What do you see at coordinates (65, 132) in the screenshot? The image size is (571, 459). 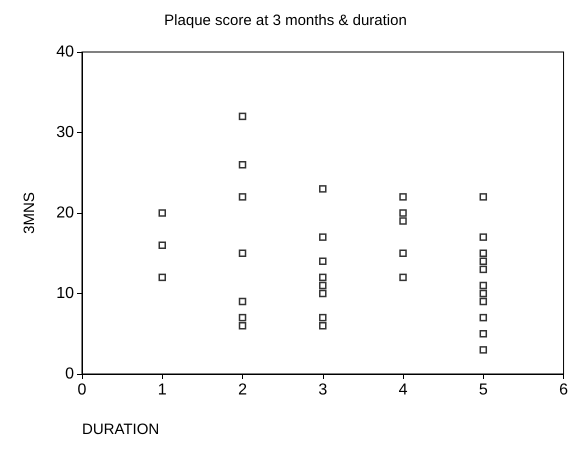 I see `y-tick-label: 30` at bounding box center [65, 132].